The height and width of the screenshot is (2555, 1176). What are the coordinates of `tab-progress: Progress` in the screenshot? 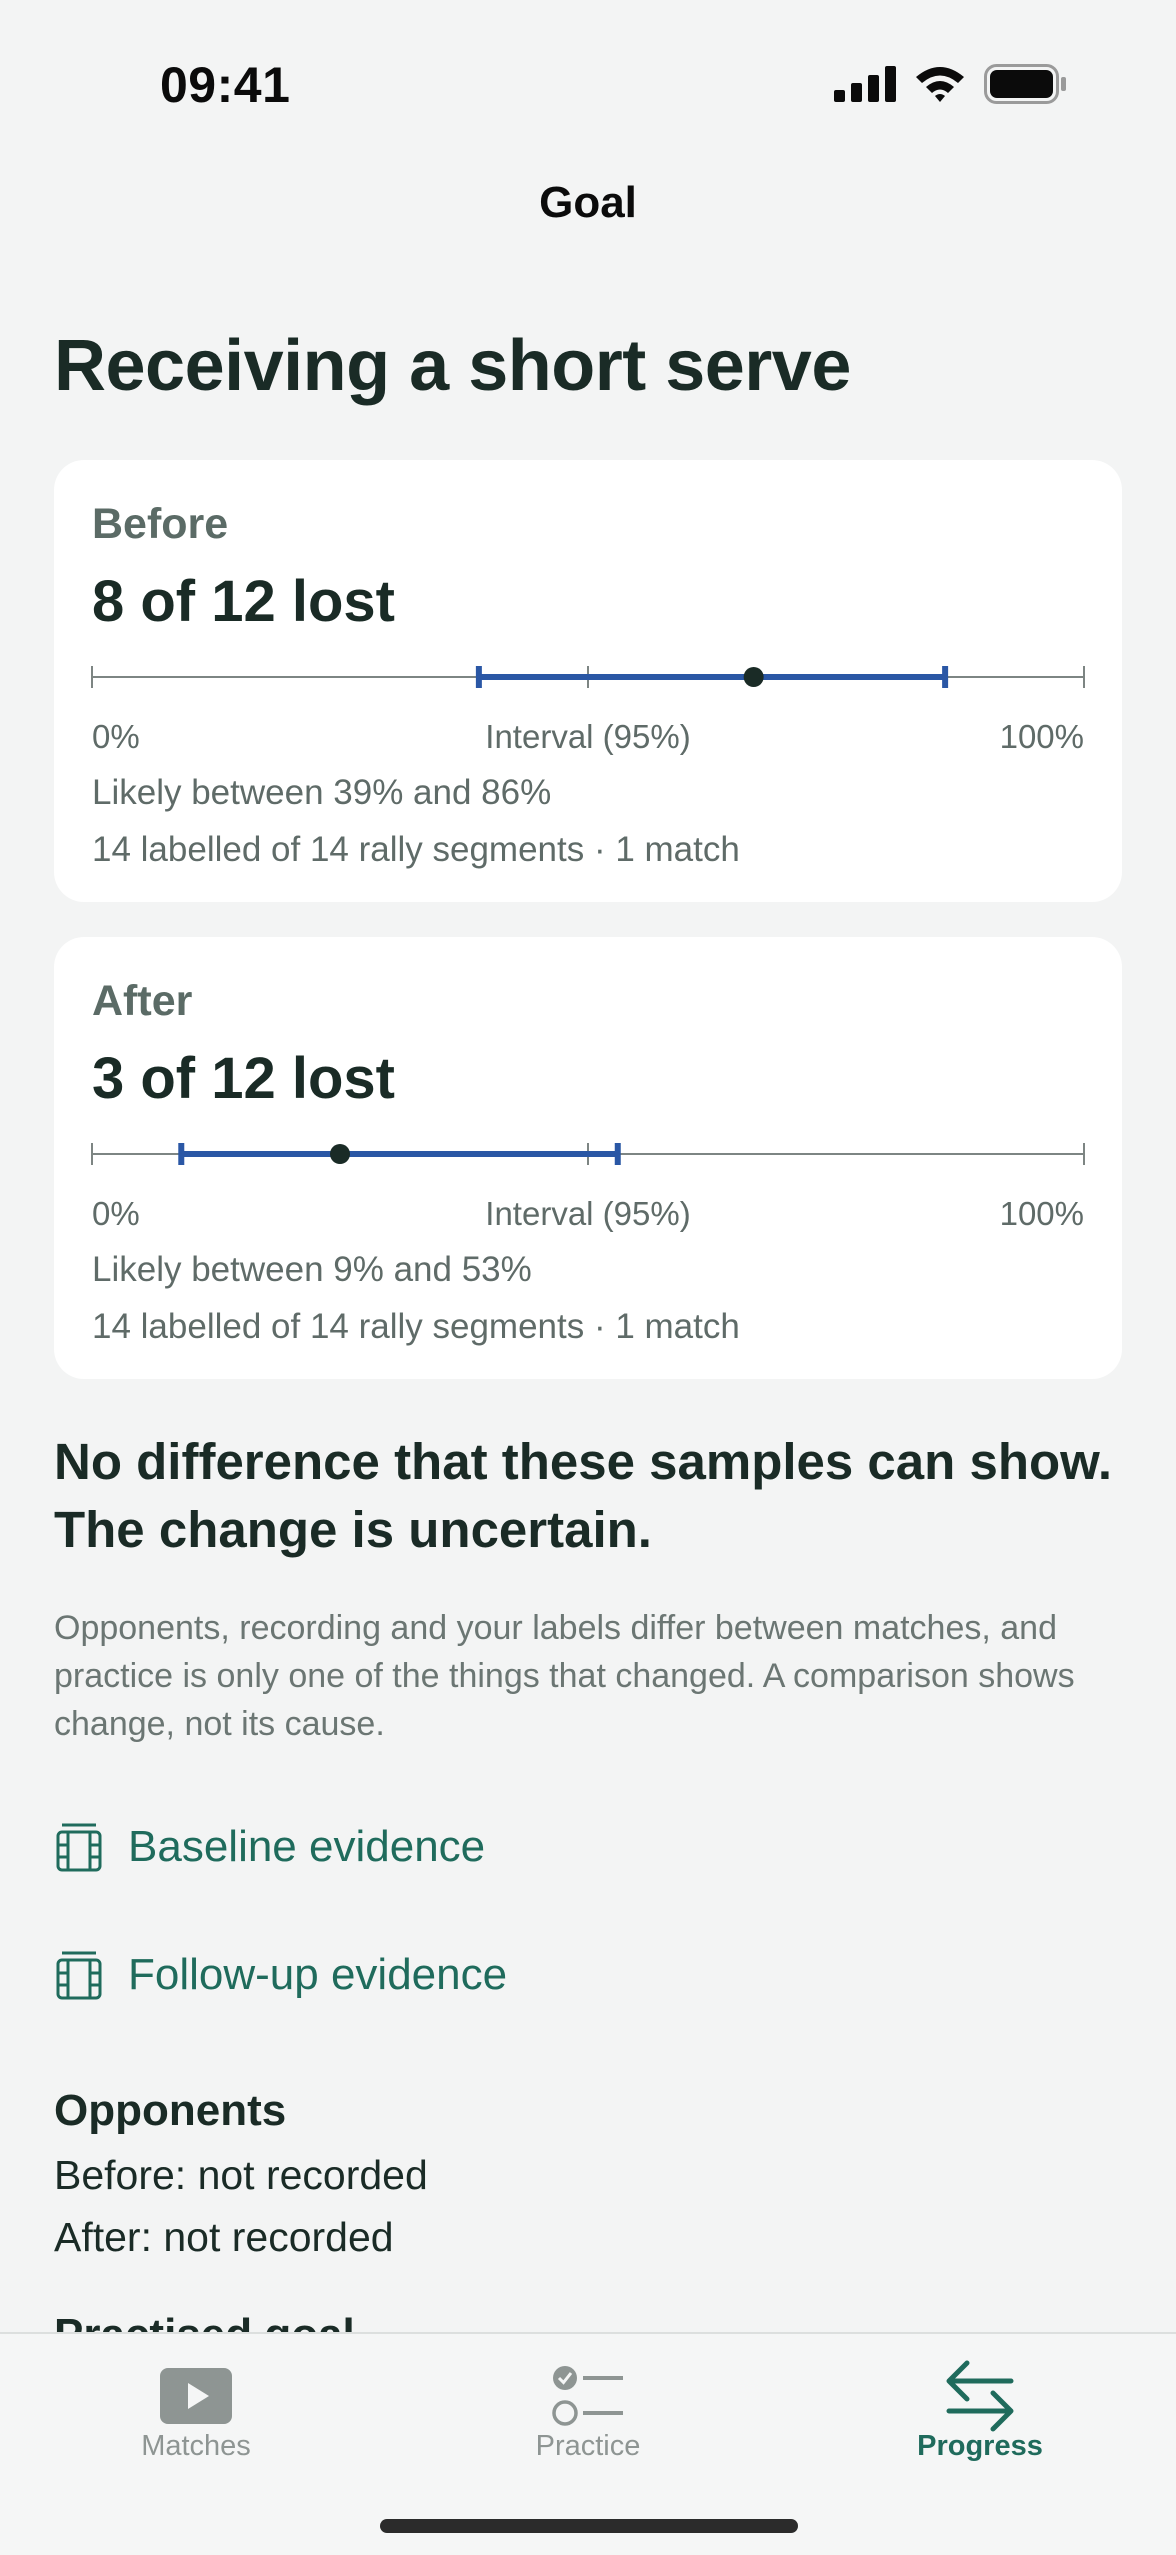 It's located at (980, 2409).